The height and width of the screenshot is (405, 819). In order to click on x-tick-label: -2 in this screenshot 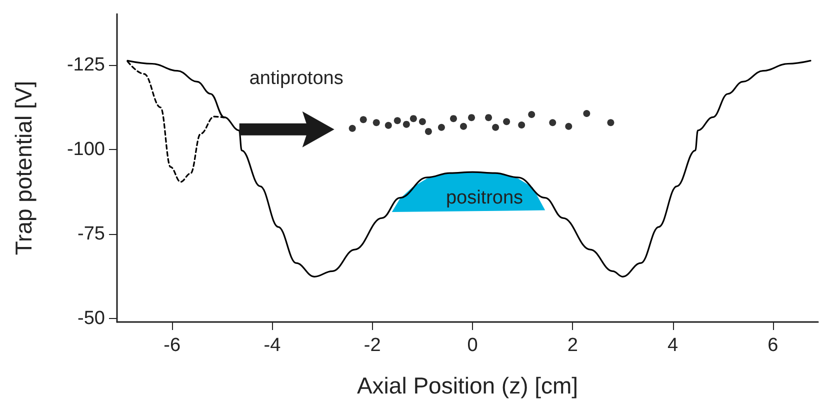, I will do `click(372, 345)`.